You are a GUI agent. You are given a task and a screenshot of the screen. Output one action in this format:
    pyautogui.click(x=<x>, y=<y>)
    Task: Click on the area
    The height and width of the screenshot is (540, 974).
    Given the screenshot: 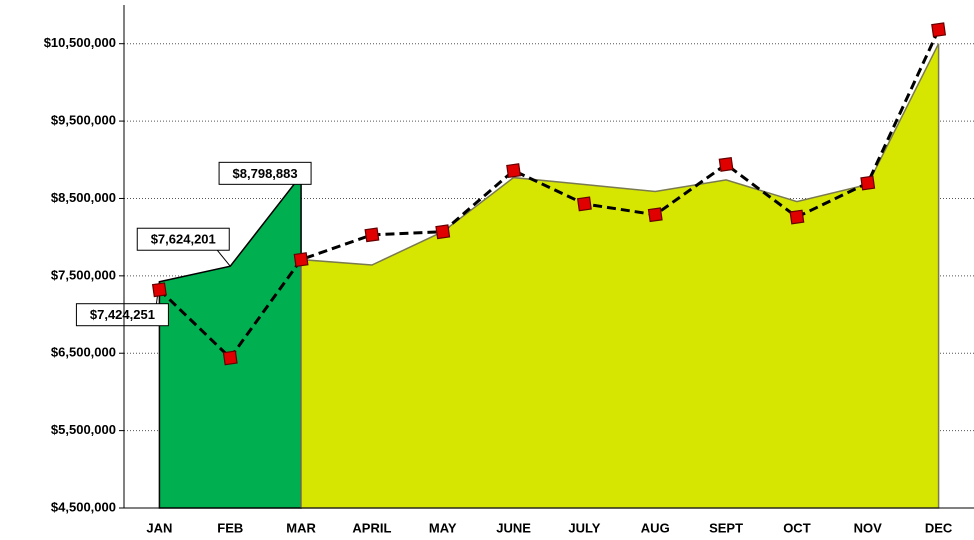 What is the action you would take?
    pyautogui.click(x=230, y=341)
    